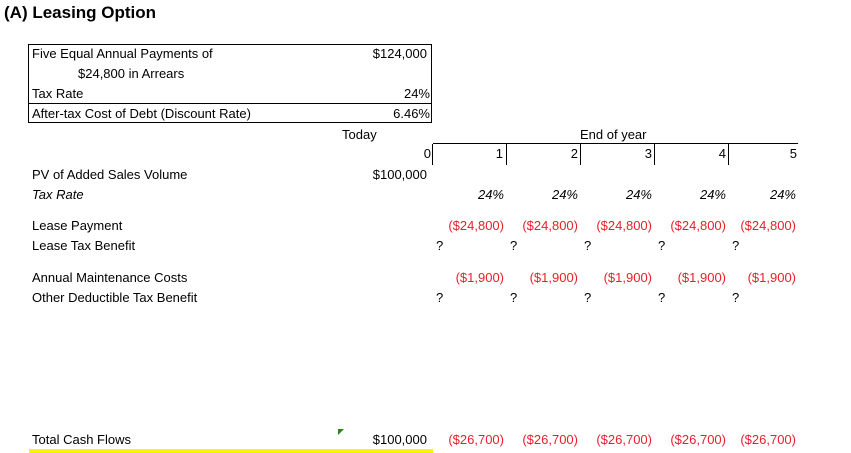  What do you see at coordinates (768, 225) in the screenshot?
I see `lease-payment-year-5: ($24,800)` at bounding box center [768, 225].